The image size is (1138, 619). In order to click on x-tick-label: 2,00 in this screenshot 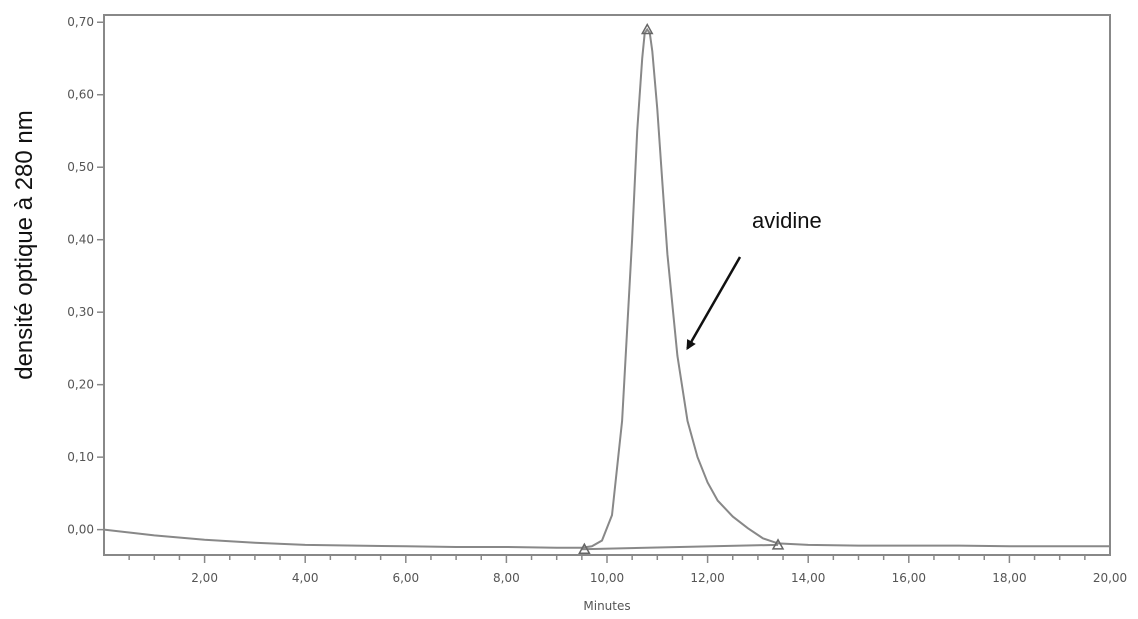, I will do `click(204, 578)`.